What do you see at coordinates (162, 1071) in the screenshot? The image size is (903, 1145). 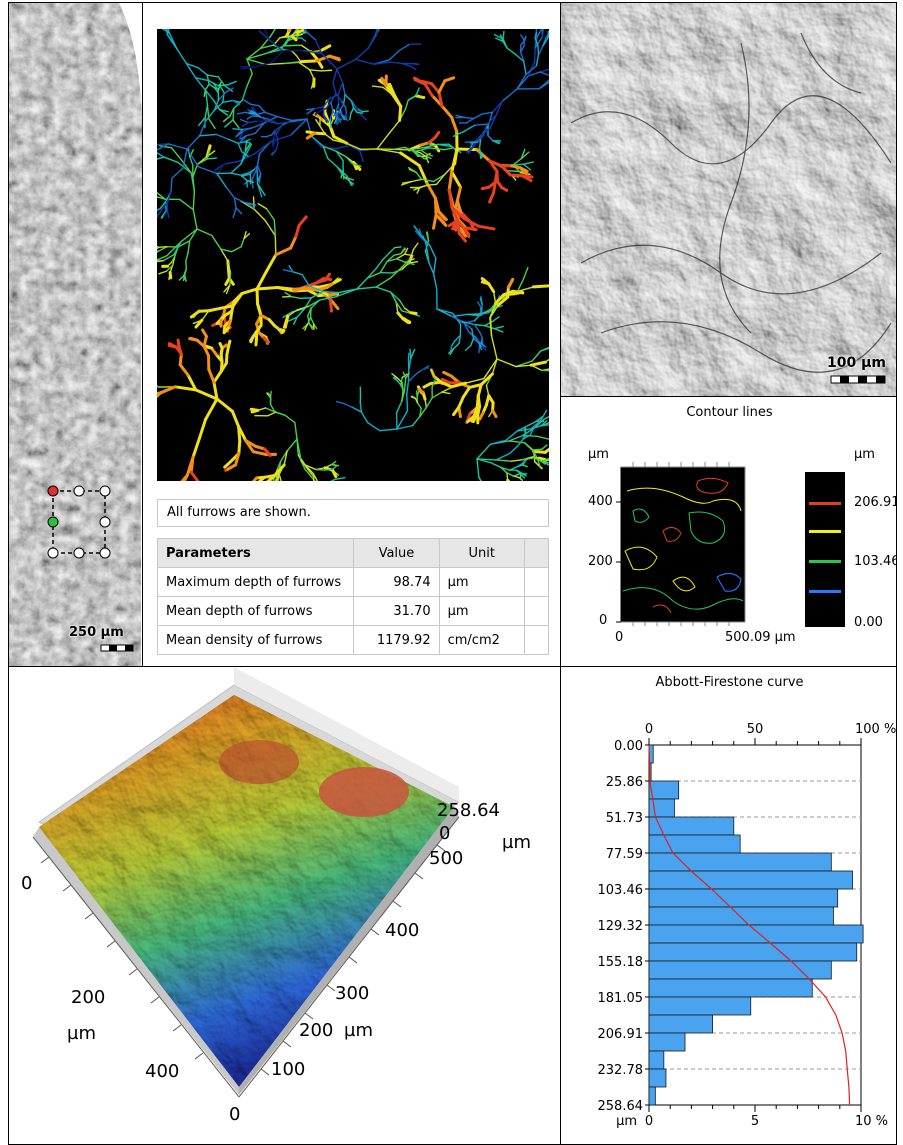 I see `left-axis-tick: 400` at bounding box center [162, 1071].